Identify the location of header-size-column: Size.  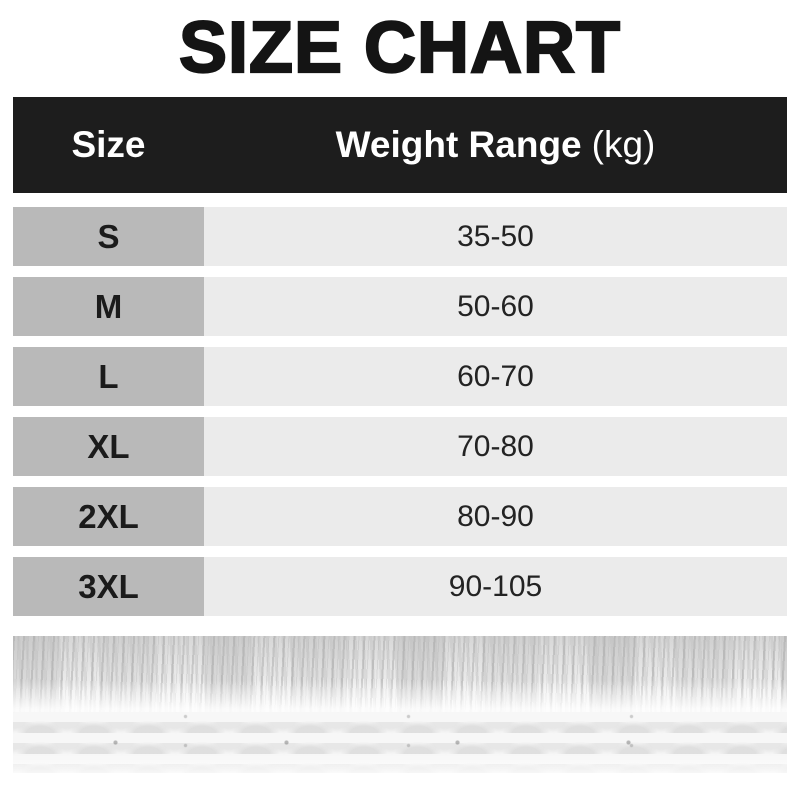
(108, 144).